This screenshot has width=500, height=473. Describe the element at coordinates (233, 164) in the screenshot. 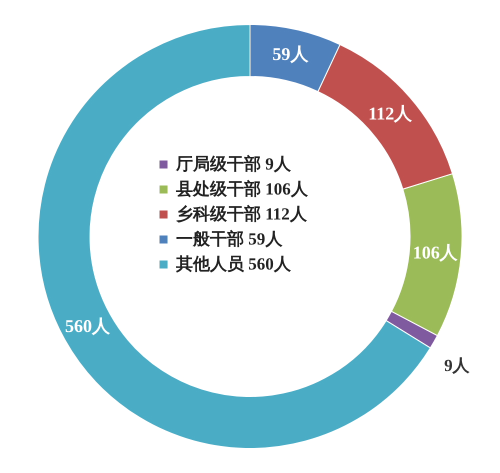

I see `legend-label: 厅局级干部 9人` at that location.